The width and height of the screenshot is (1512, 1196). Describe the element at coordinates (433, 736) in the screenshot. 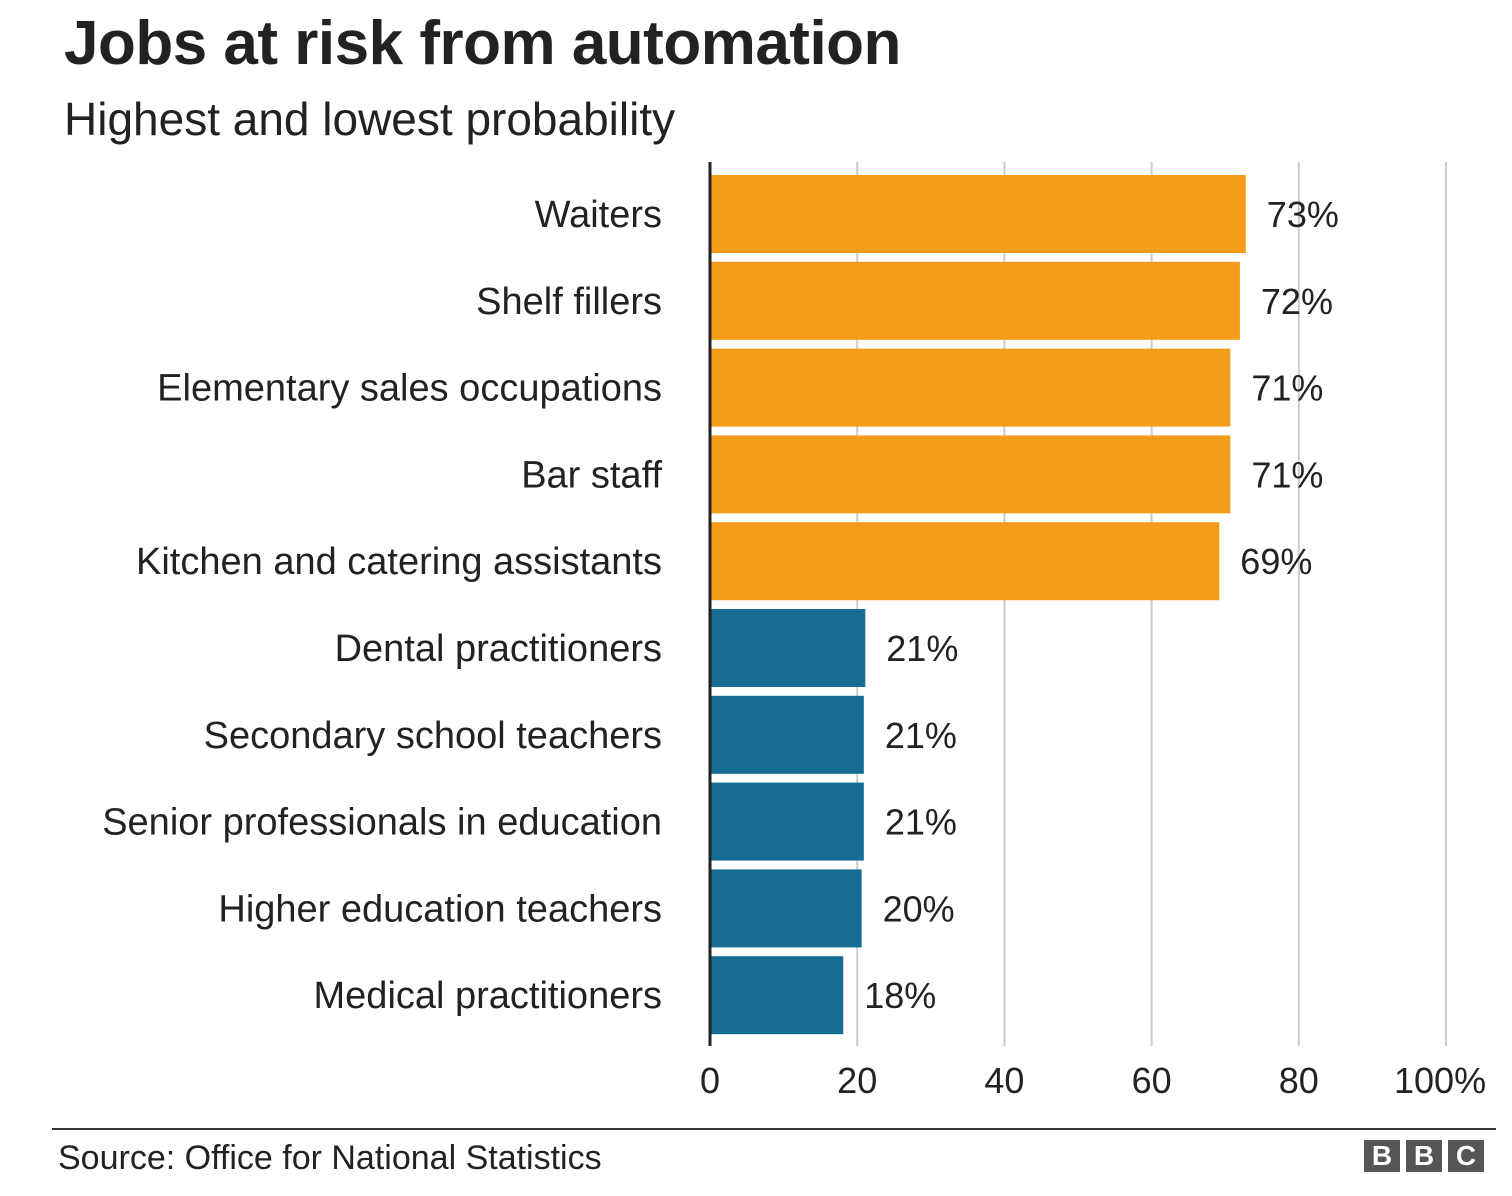

I see `category-label: Secondary school teachers` at that location.